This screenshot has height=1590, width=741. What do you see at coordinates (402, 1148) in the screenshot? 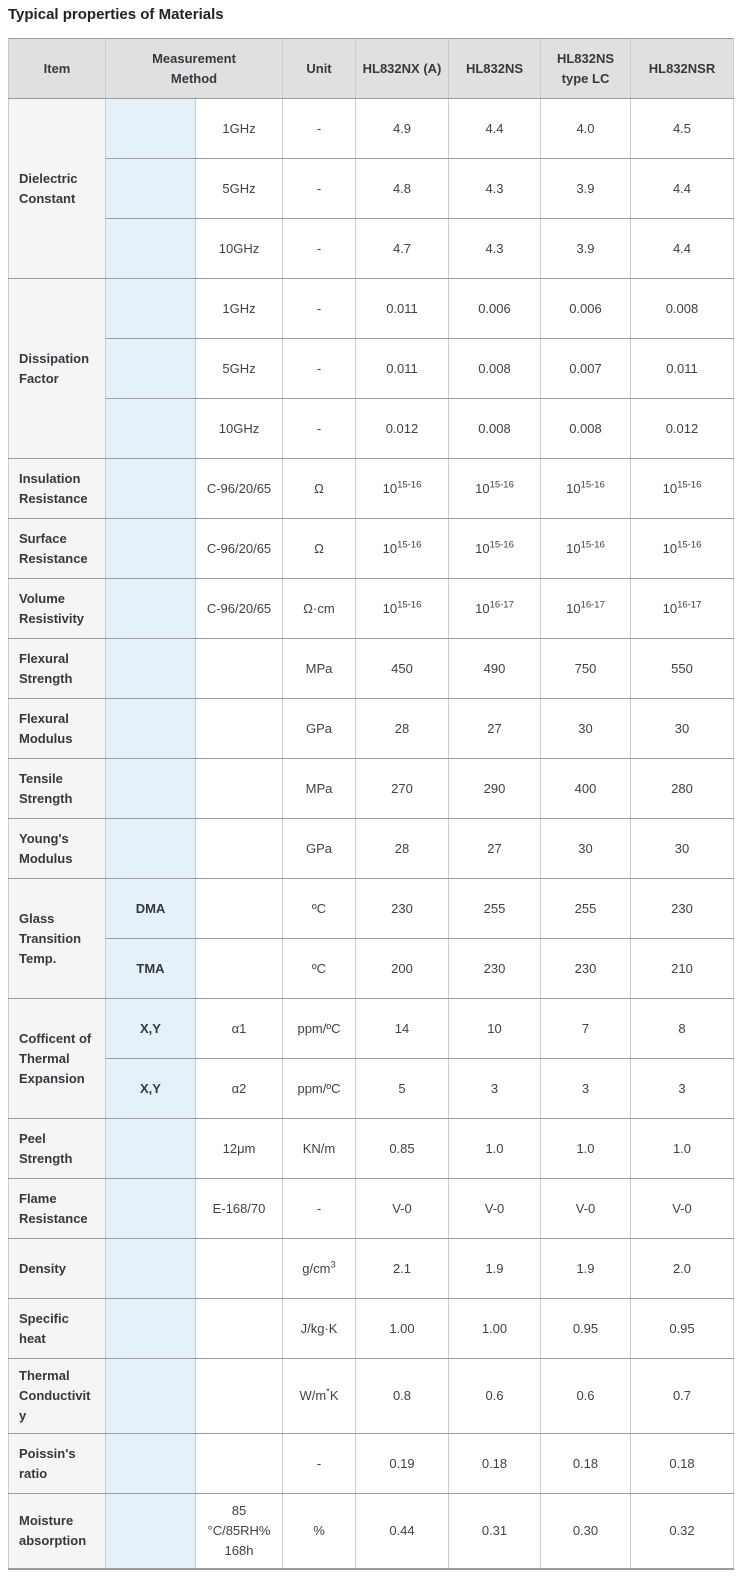
I see `value-cell: 0.85` at bounding box center [402, 1148].